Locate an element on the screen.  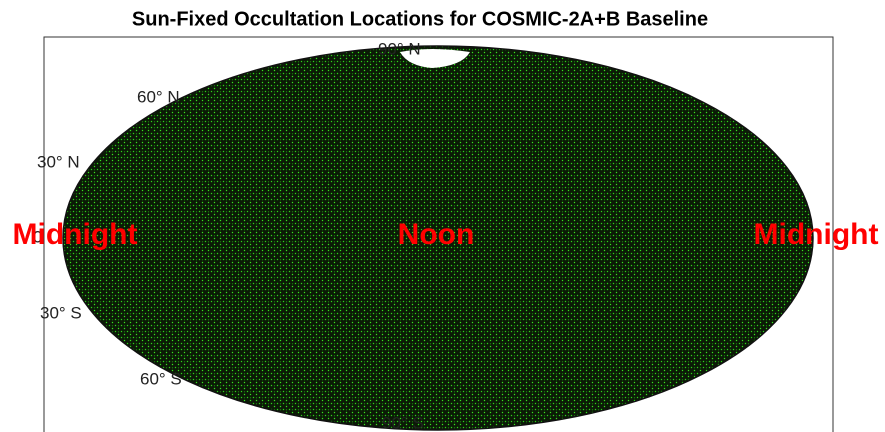
latitude-label: 30° N is located at coordinates (58, 161).